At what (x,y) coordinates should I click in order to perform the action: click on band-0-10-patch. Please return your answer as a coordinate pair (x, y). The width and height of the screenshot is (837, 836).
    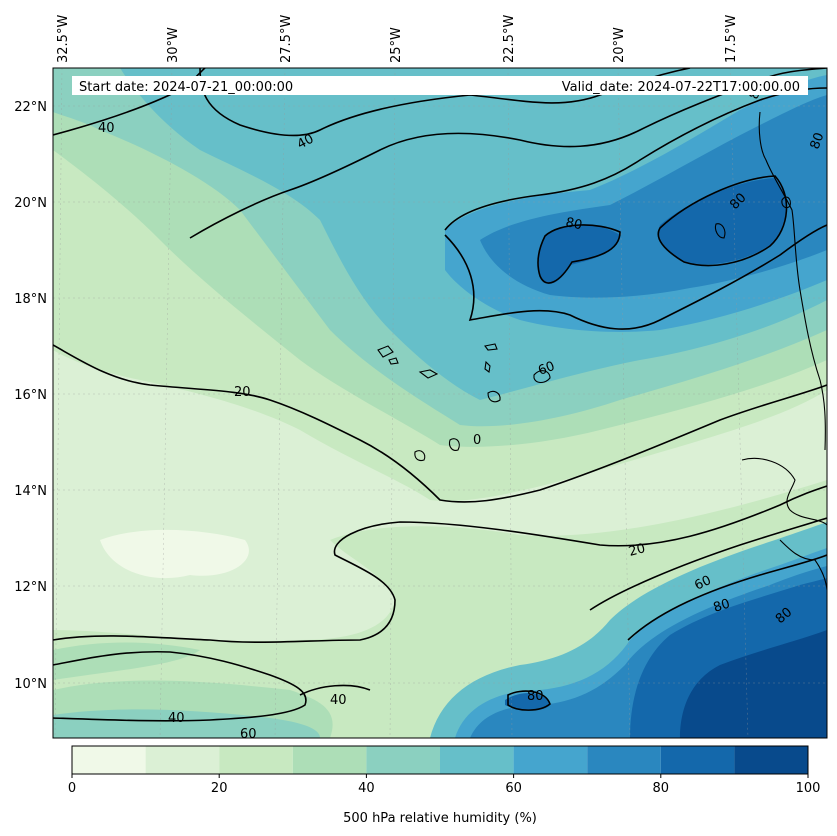
    Looking at the image, I should click on (174, 554).